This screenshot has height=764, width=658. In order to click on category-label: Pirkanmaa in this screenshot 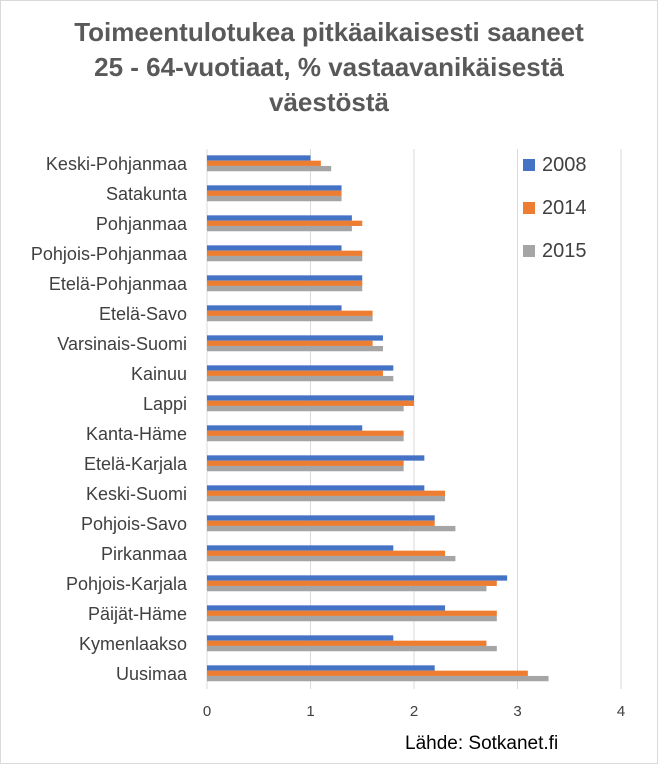, I will do `click(144, 554)`.